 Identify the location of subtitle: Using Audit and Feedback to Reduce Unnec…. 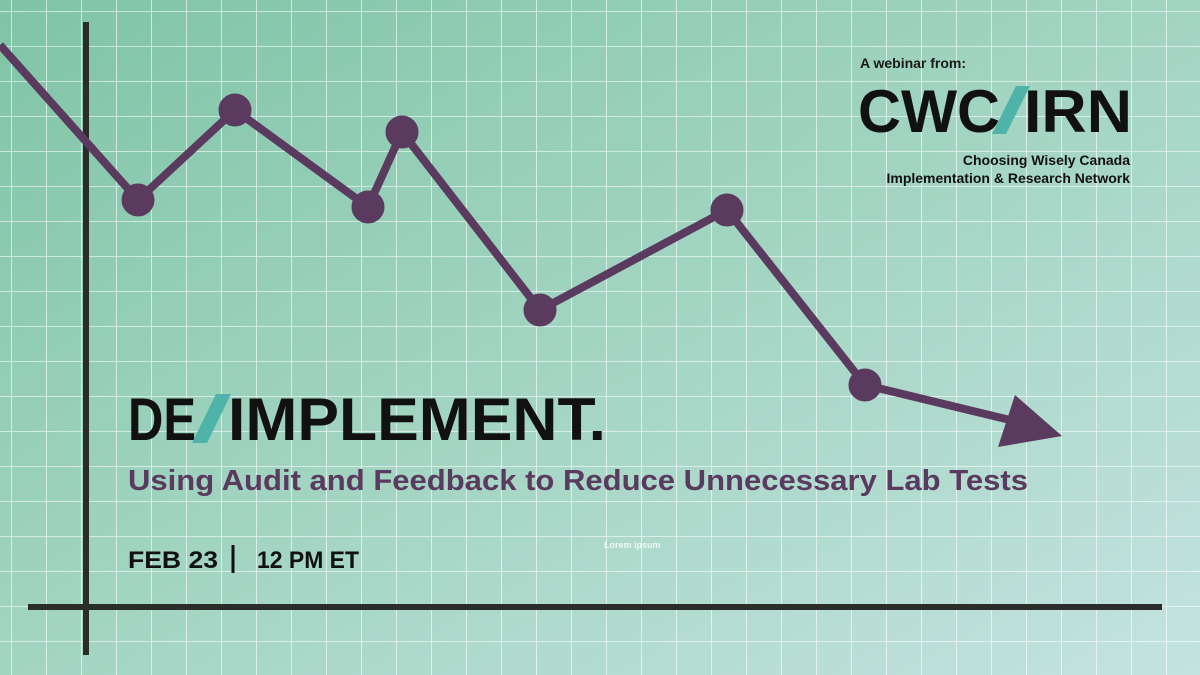
(578, 481).